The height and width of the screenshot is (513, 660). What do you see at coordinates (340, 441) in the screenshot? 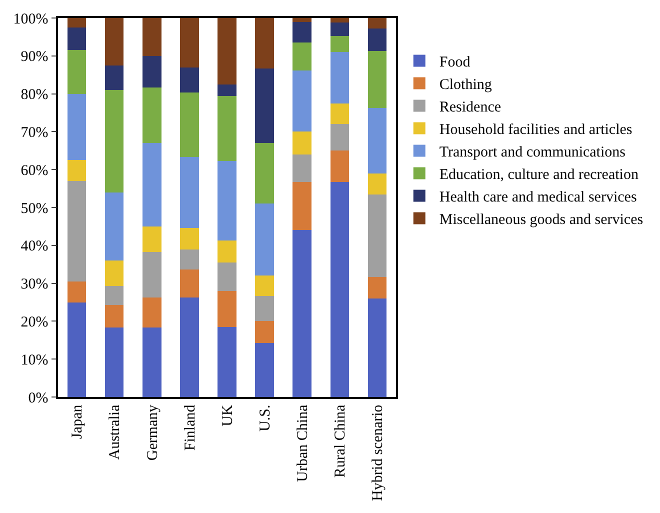
I see `x-tick-label: Rural China` at bounding box center [340, 441].